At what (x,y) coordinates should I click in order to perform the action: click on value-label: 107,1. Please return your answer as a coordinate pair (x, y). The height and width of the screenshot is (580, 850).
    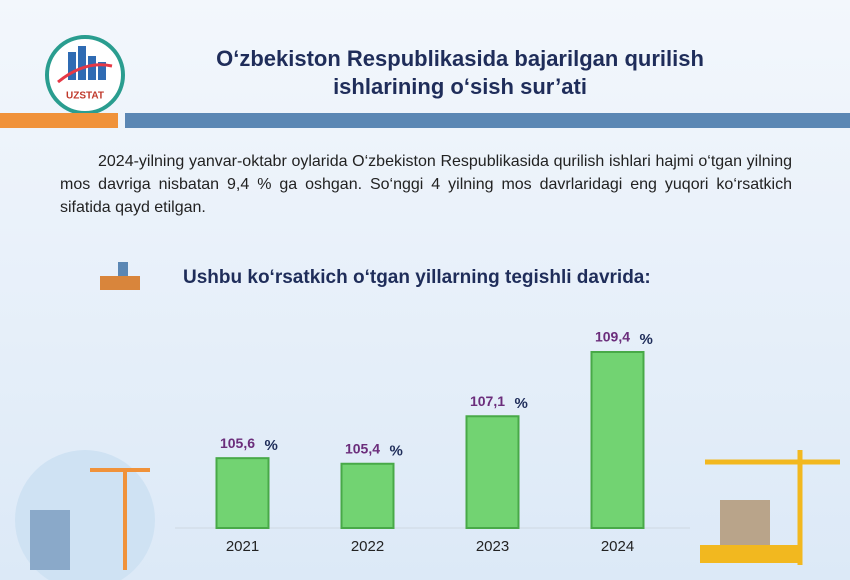
    Looking at the image, I should click on (487, 401).